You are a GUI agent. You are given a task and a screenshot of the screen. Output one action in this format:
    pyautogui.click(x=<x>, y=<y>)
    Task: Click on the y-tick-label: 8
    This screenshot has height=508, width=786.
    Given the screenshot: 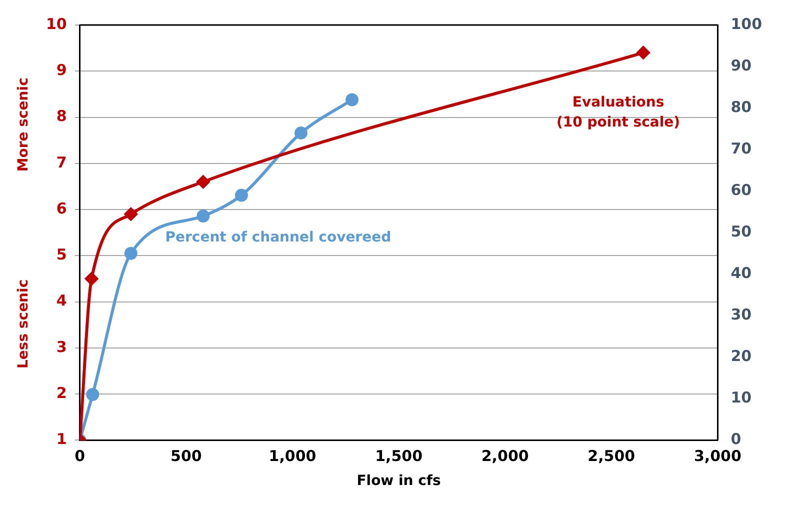 What is the action you would take?
    pyautogui.click(x=61, y=116)
    